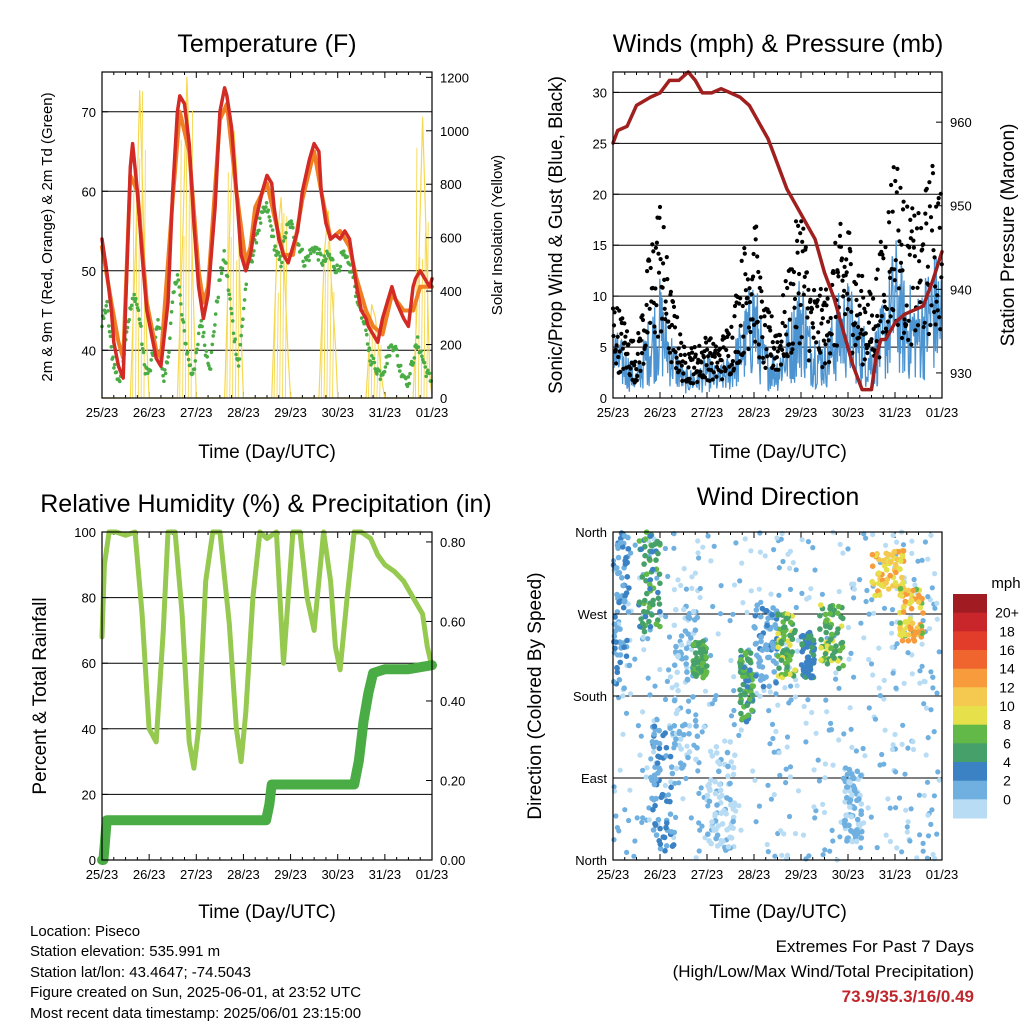 The image size is (1024, 1024). I want to click on wind-direction-title: Wind Direction, so click(778, 497).